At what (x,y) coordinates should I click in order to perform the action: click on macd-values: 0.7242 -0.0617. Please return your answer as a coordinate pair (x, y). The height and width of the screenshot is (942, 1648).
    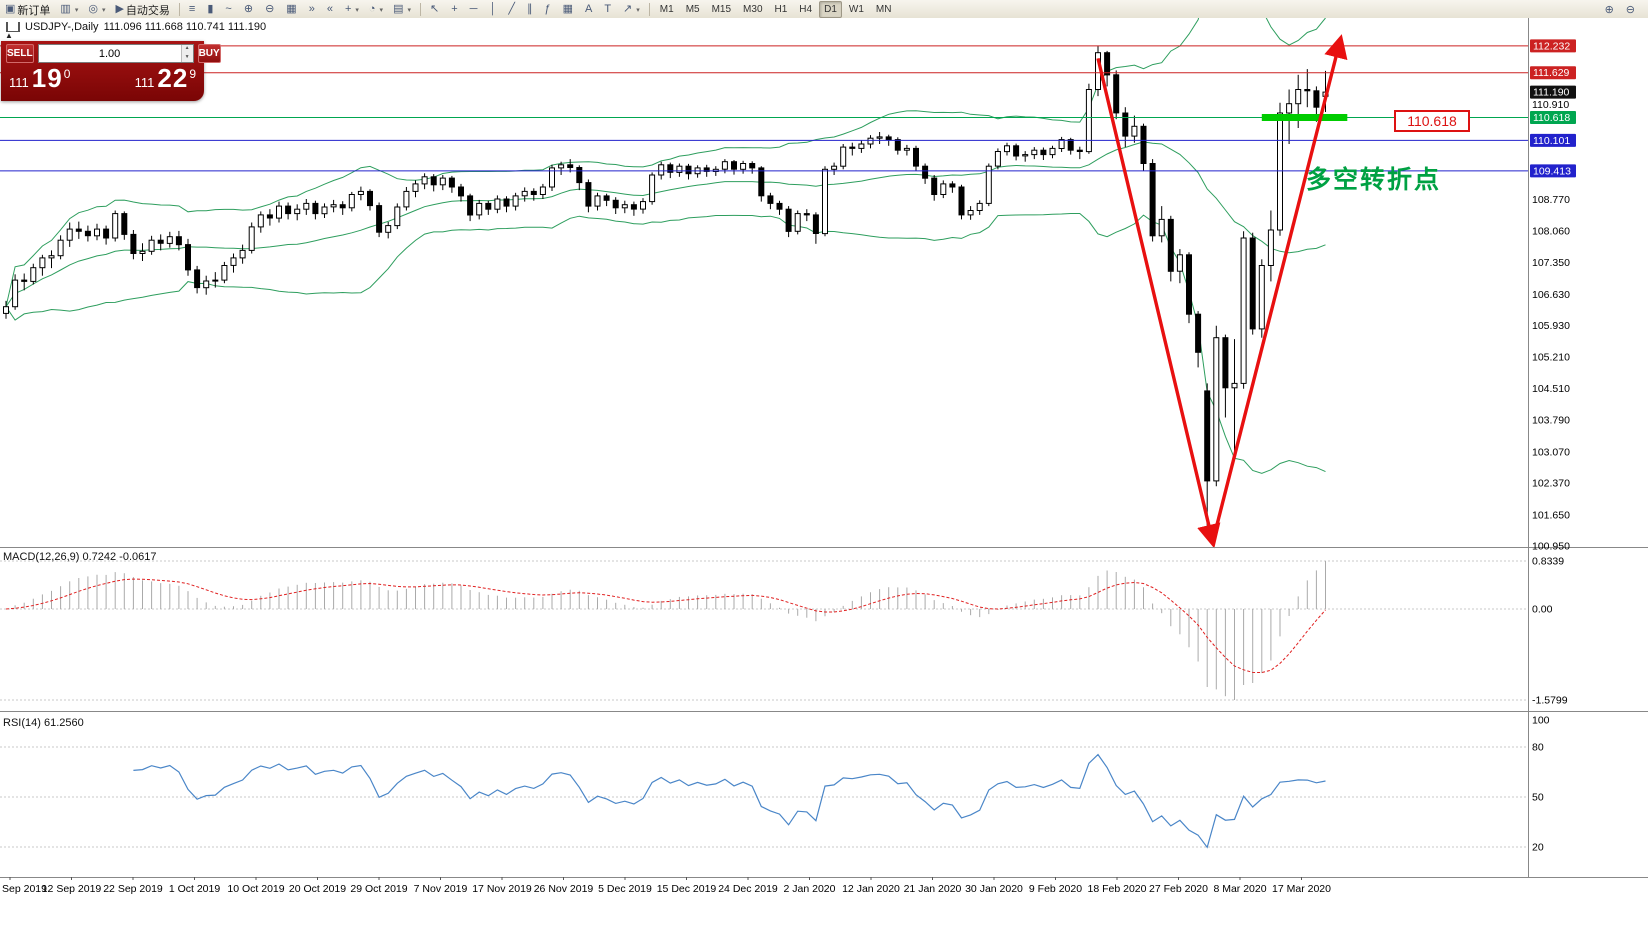
    Looking at the image, I should click on (119, 557).